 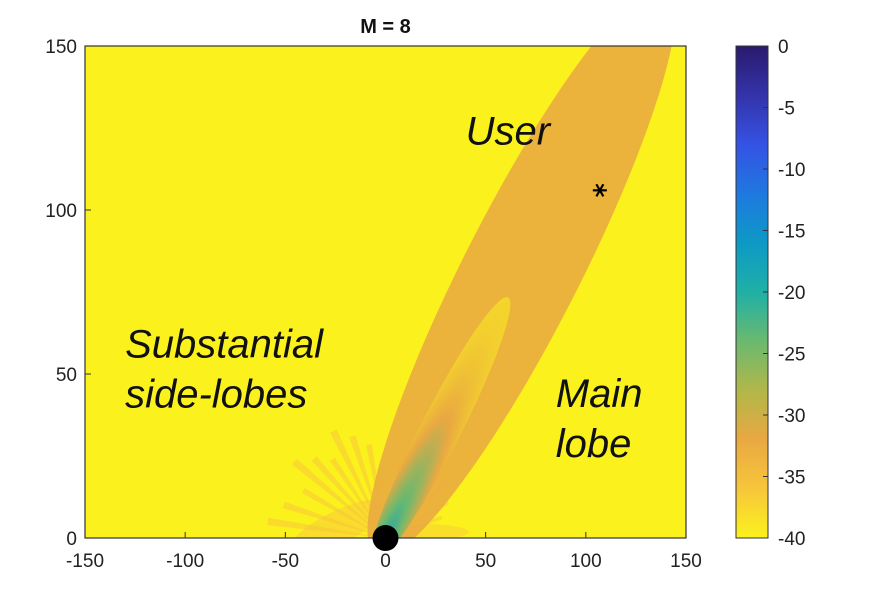 I want to click on y-tick-label: 100, so click(x=61, y=211).